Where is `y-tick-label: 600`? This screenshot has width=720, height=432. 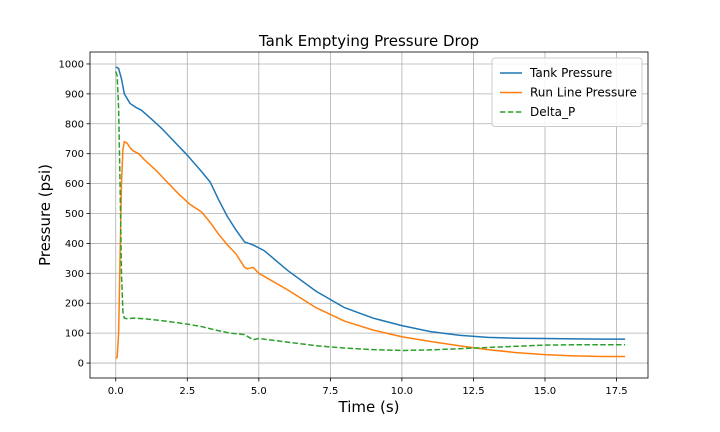 y-tick-label: 600 is located at coordinates (74, 184).